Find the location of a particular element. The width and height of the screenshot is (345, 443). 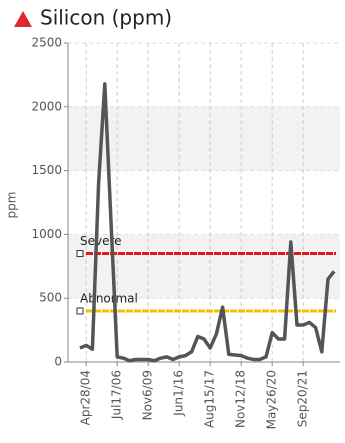

y-tick-label: 500 is located at coordinates (50, 298).